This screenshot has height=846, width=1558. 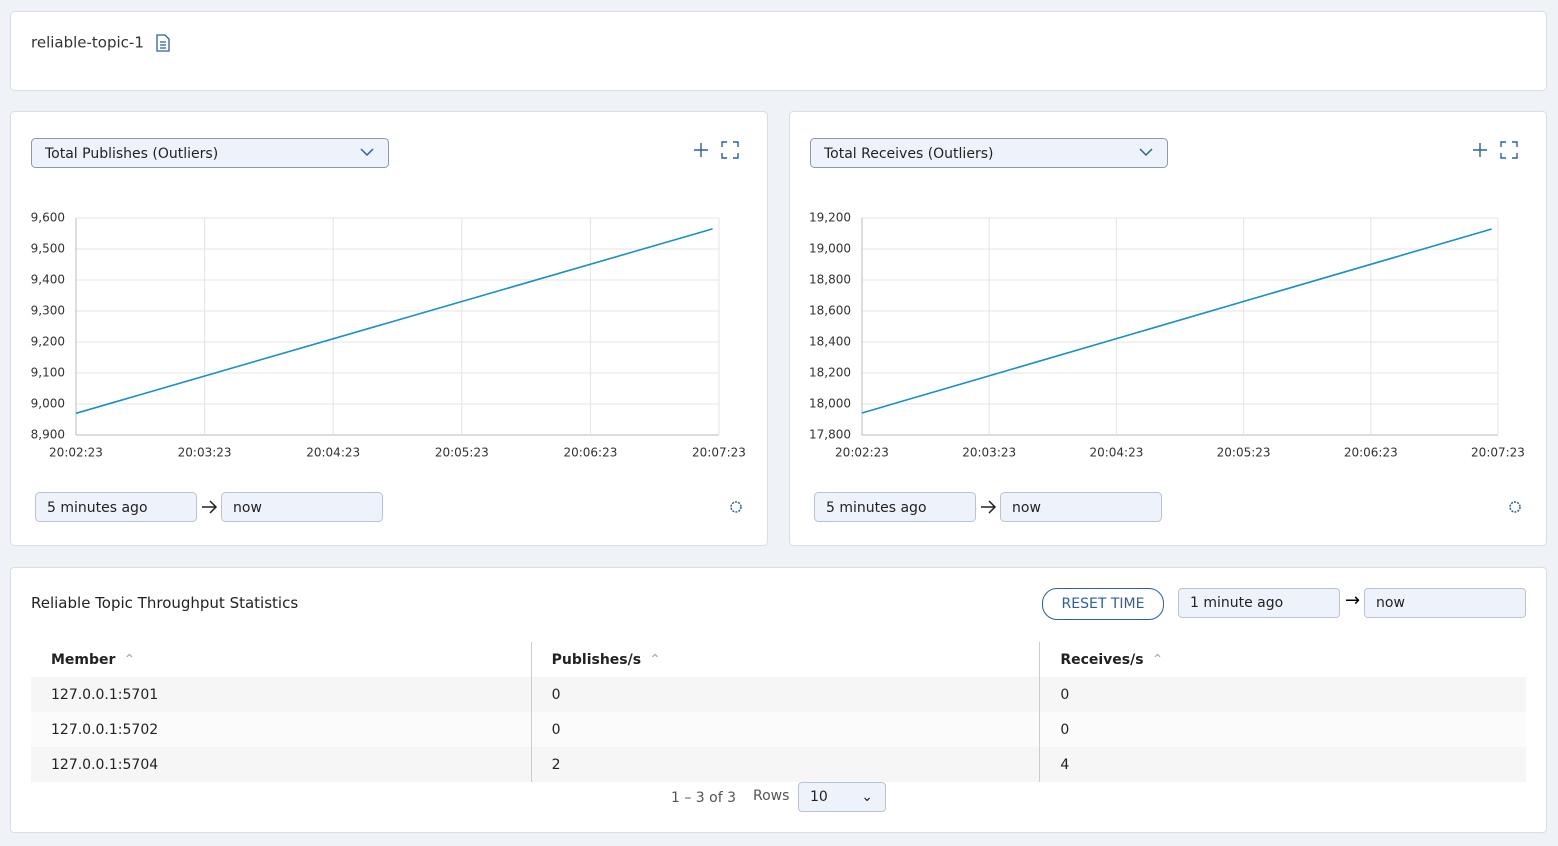 I want to click on table-row: 127.0.0.1:5704 2 4, so click(x=778, y=764).